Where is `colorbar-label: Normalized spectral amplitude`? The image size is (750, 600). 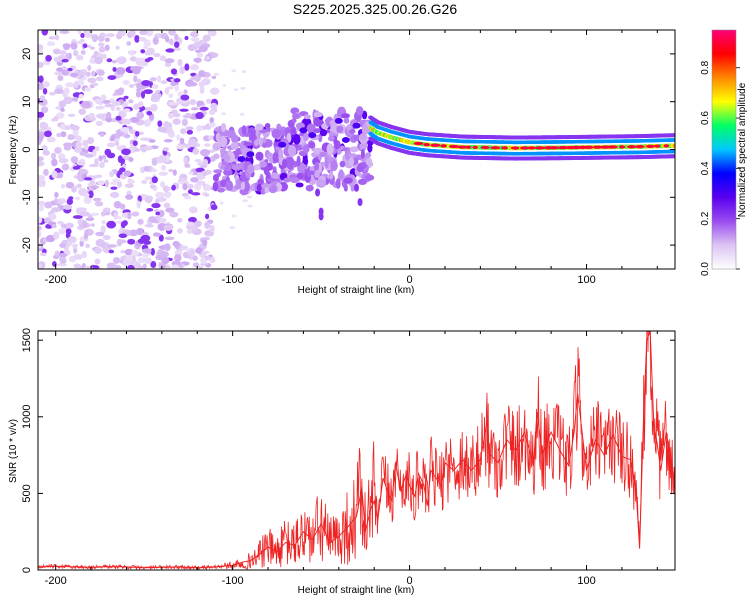 colorbar-label: Normalized spectral amplitude is located at coordinates (742, 149).